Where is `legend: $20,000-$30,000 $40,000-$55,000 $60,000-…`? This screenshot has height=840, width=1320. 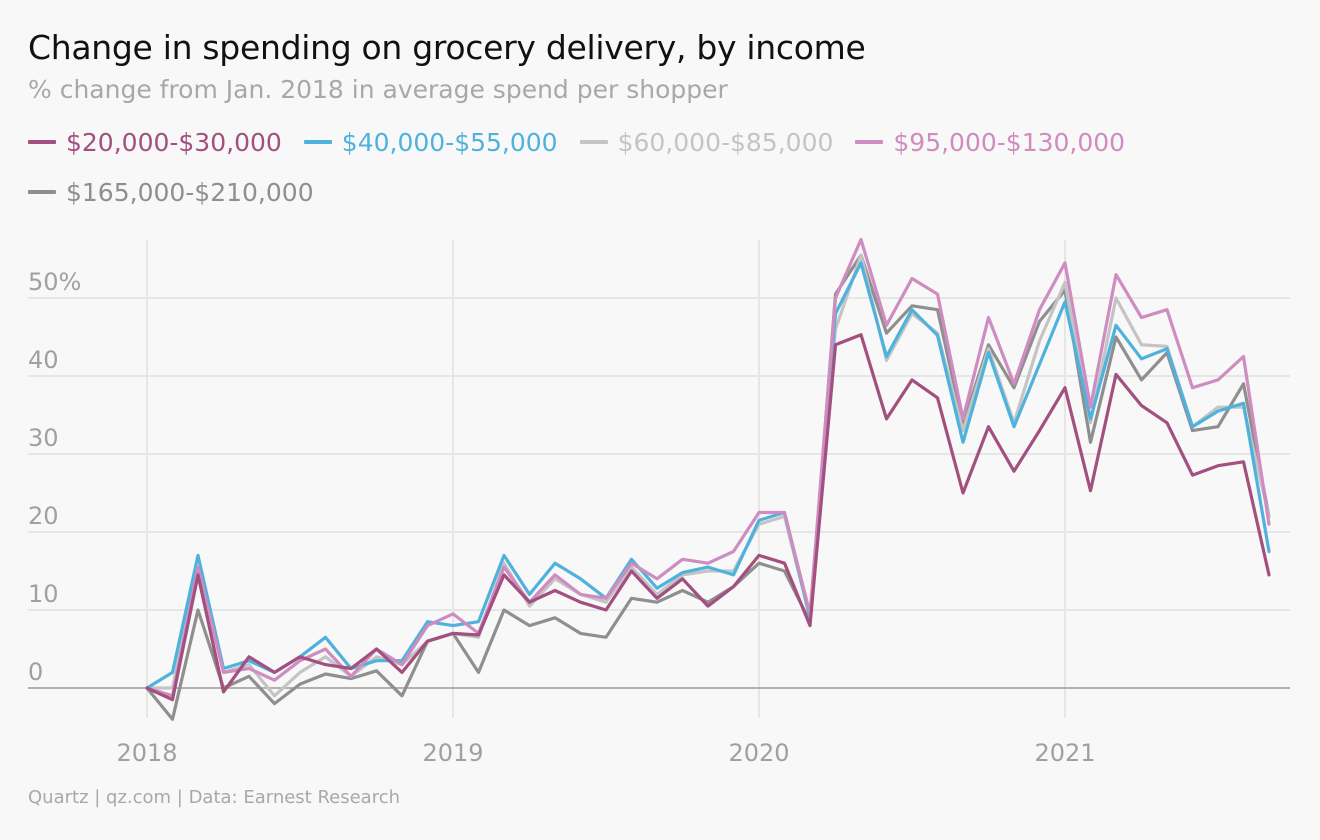 legend: $20,000-$30,000 $40,000-$55,000 $60,000-… is located at coordinates (658, 167).